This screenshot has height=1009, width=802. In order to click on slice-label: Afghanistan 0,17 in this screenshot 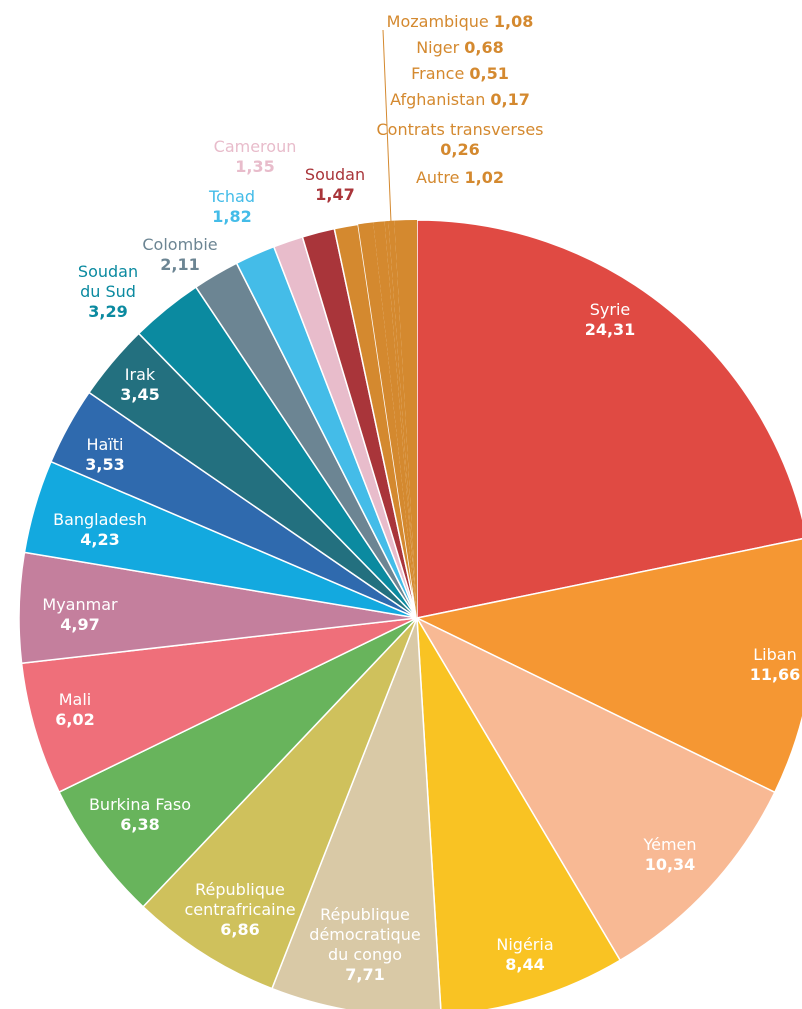, I will do `click(460, 100)`.